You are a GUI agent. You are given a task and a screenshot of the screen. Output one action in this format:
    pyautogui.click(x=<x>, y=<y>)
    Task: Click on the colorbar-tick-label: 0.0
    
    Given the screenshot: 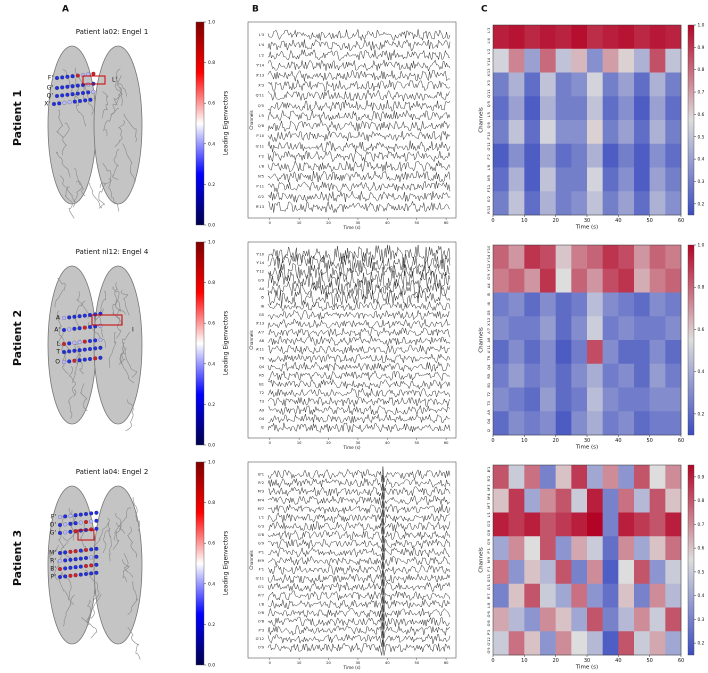 What is the action you would take?
    pyautogui.click(x=211, y=226)
    